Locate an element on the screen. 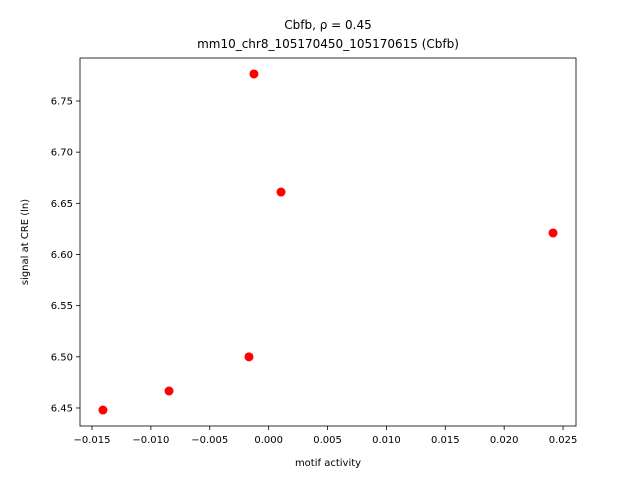 The image size is (640, 480). x-tick-label: 0.025 is located at coordinates (563, 440).